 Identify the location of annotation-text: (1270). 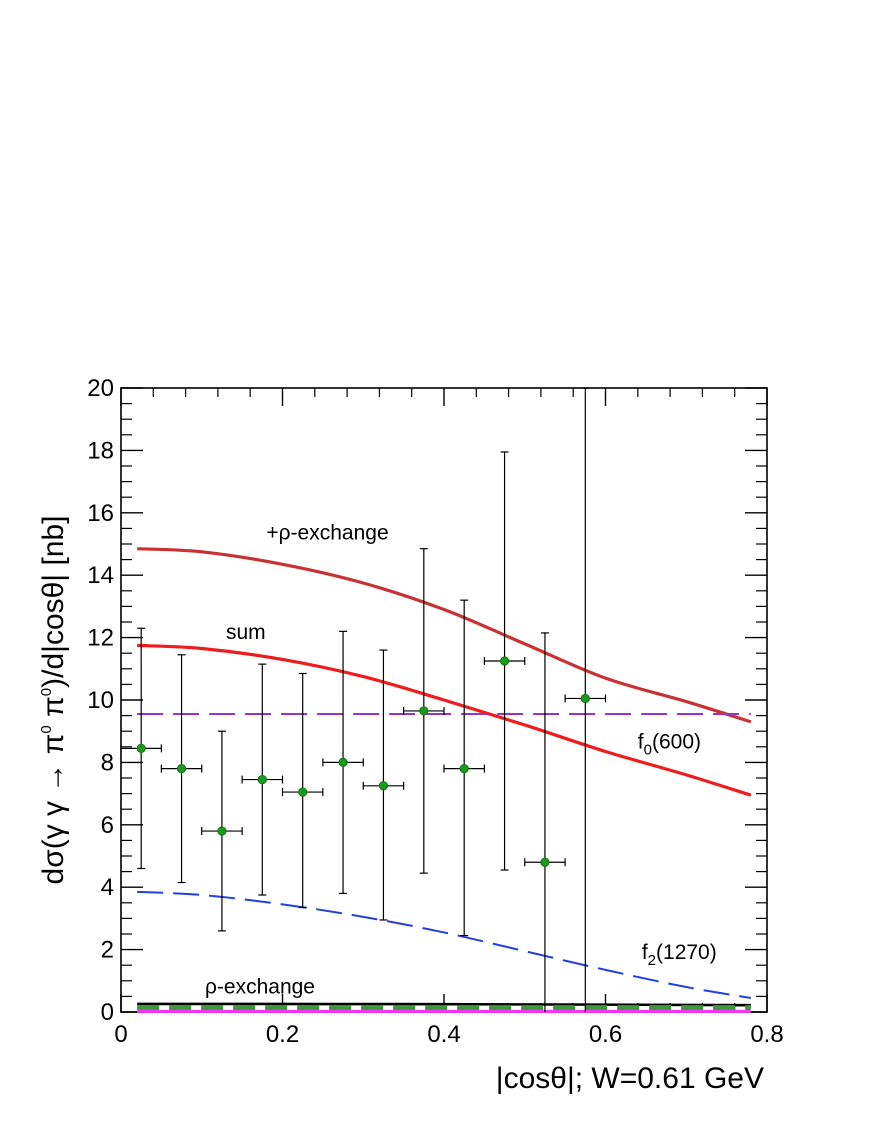
(686, 952).